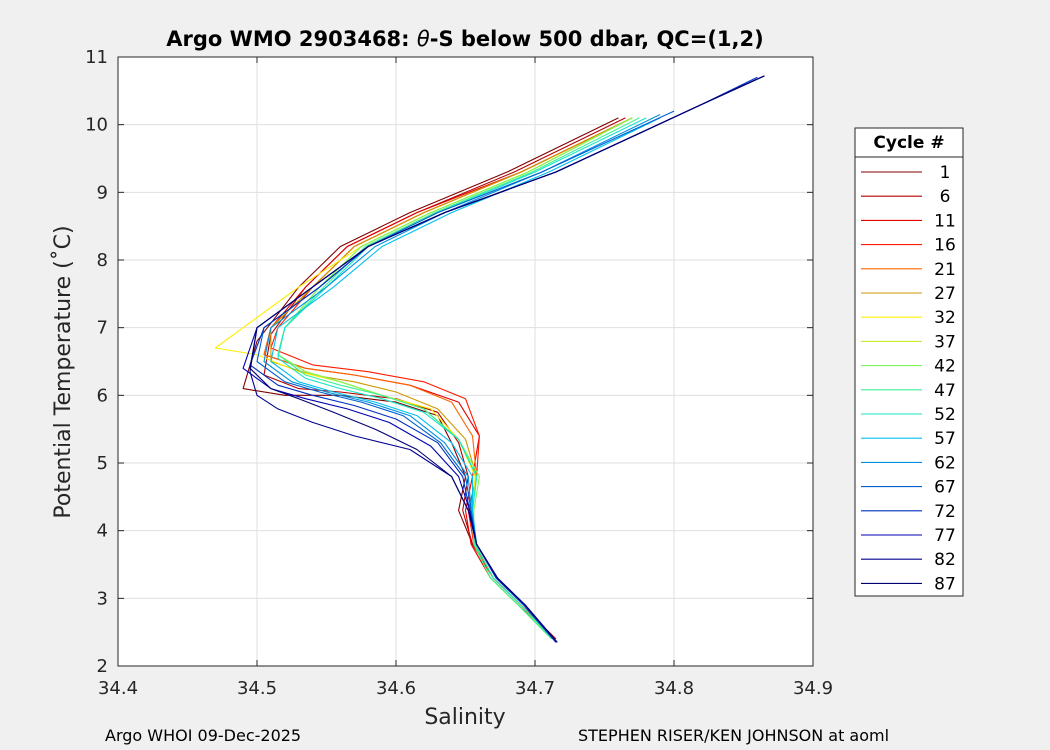  What do you see at coordinates (945, 270) in the screenshot?
I see `legend-label: 21` at bounding box center [945, 270].